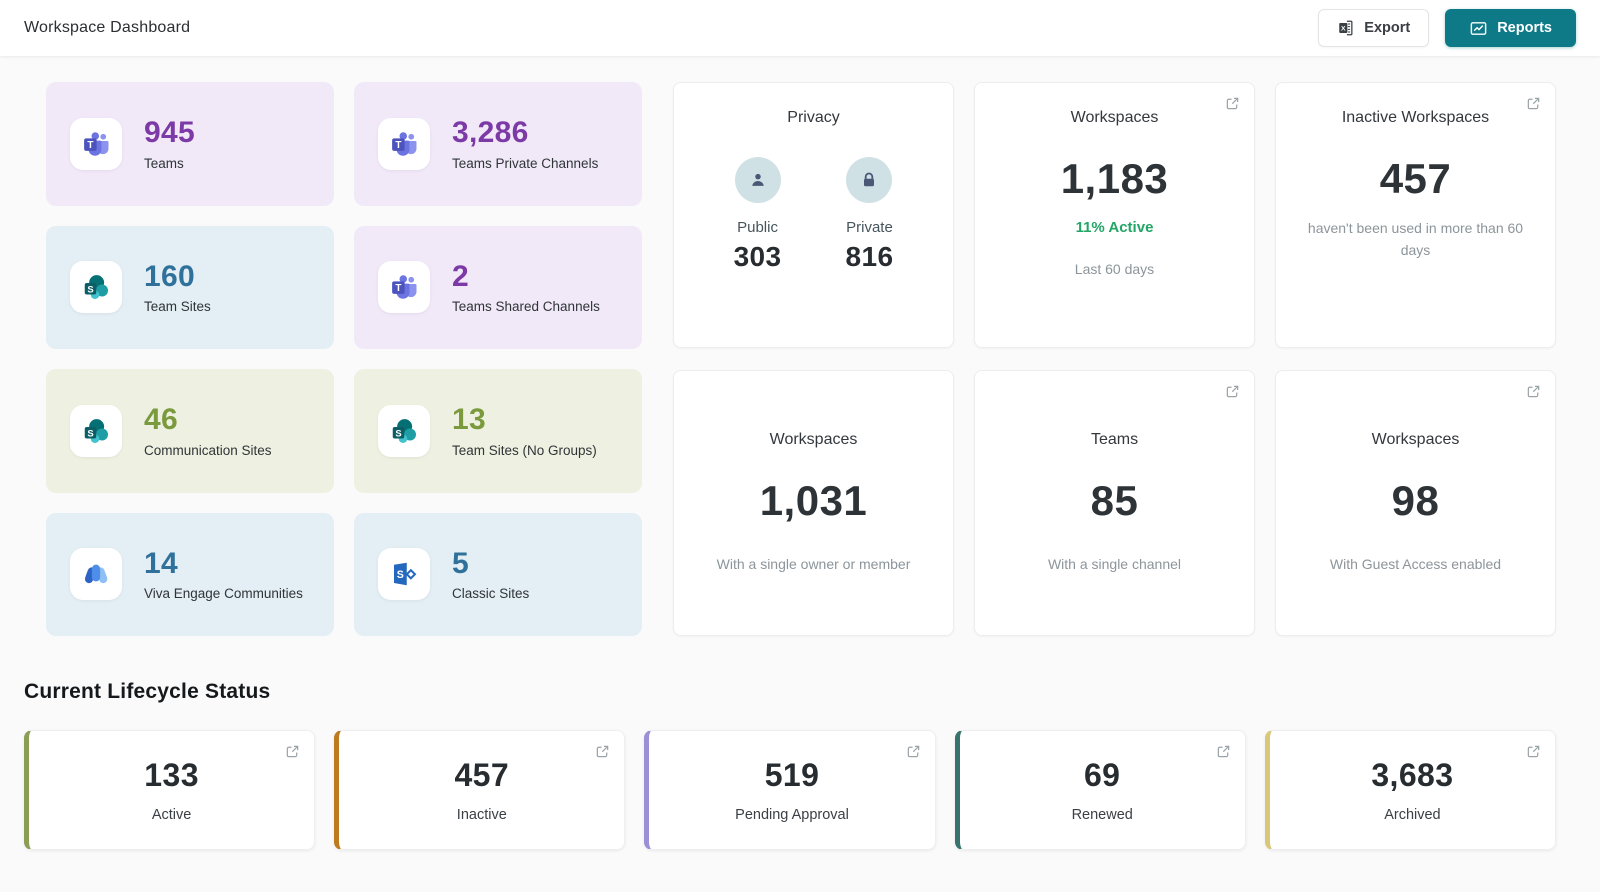 The image size is (1600, 892). What do you see at coordinates (757, 180) in the screenshot?
I see `person-icon` at bounding box center [757, 180].